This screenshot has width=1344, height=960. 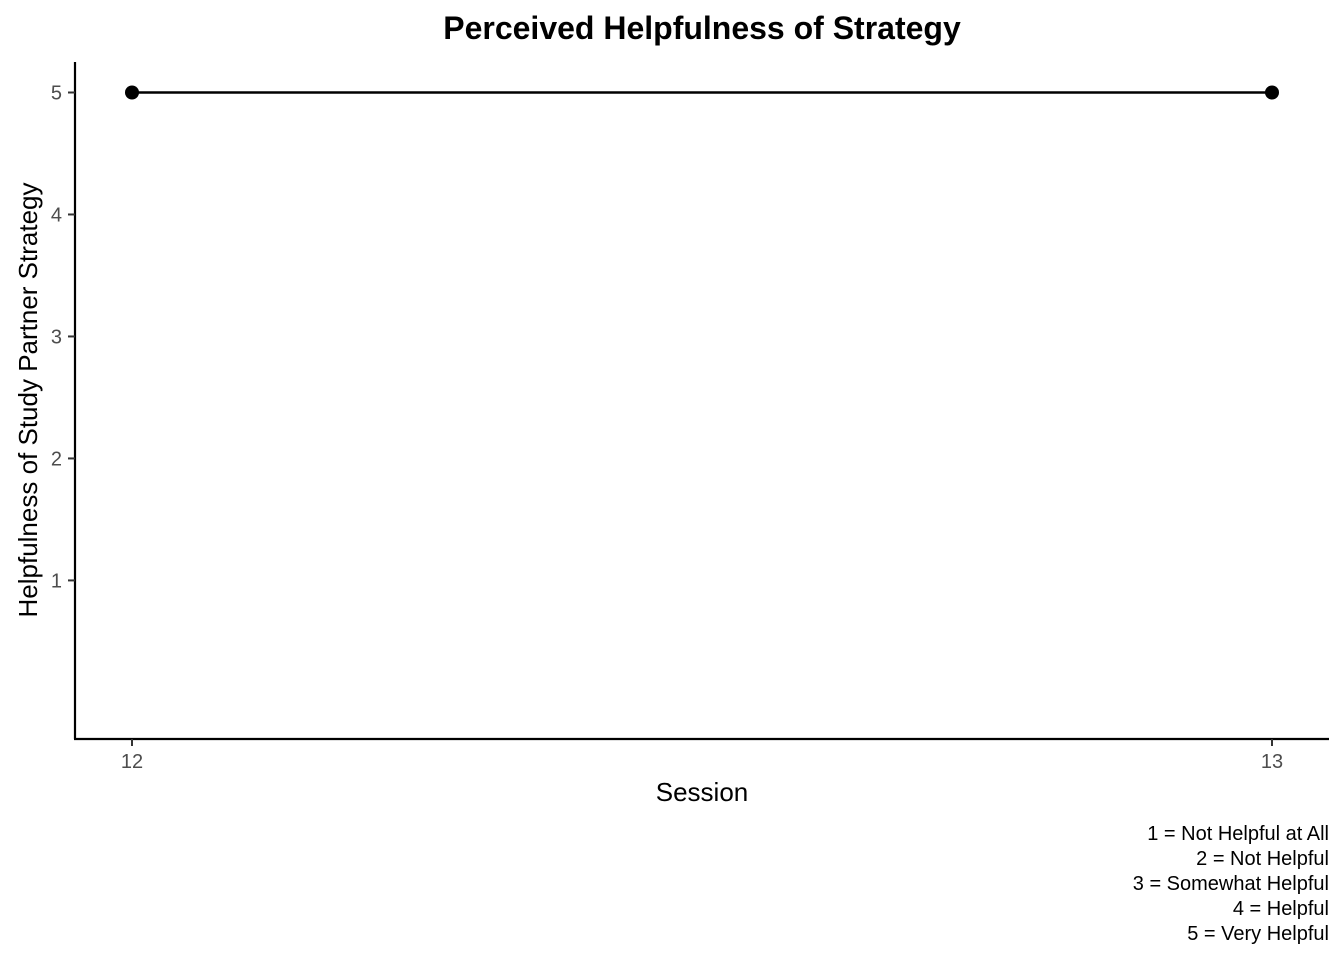 I want to click on y-ticks: 1 2 3 4 5, so click(x=63, y=337).